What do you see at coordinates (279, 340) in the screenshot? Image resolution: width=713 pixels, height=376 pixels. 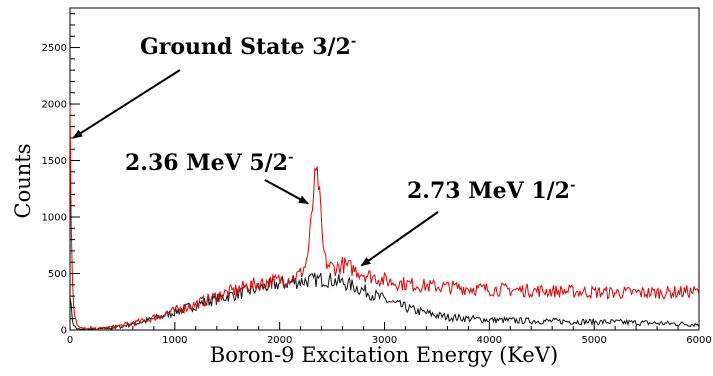 I see `x-tick-label-2000: 2000` at bounding box center [279, 340].